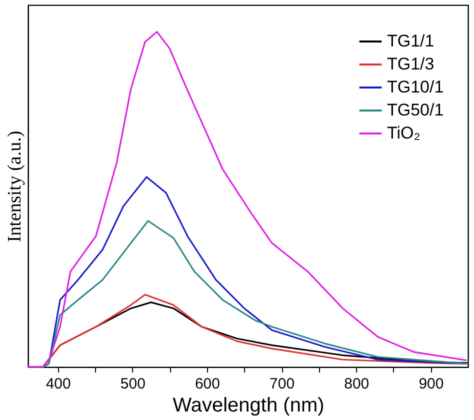 This screenshot has width=474, height=420. I want to click on x-tick-label: 600, so click(207, 384).